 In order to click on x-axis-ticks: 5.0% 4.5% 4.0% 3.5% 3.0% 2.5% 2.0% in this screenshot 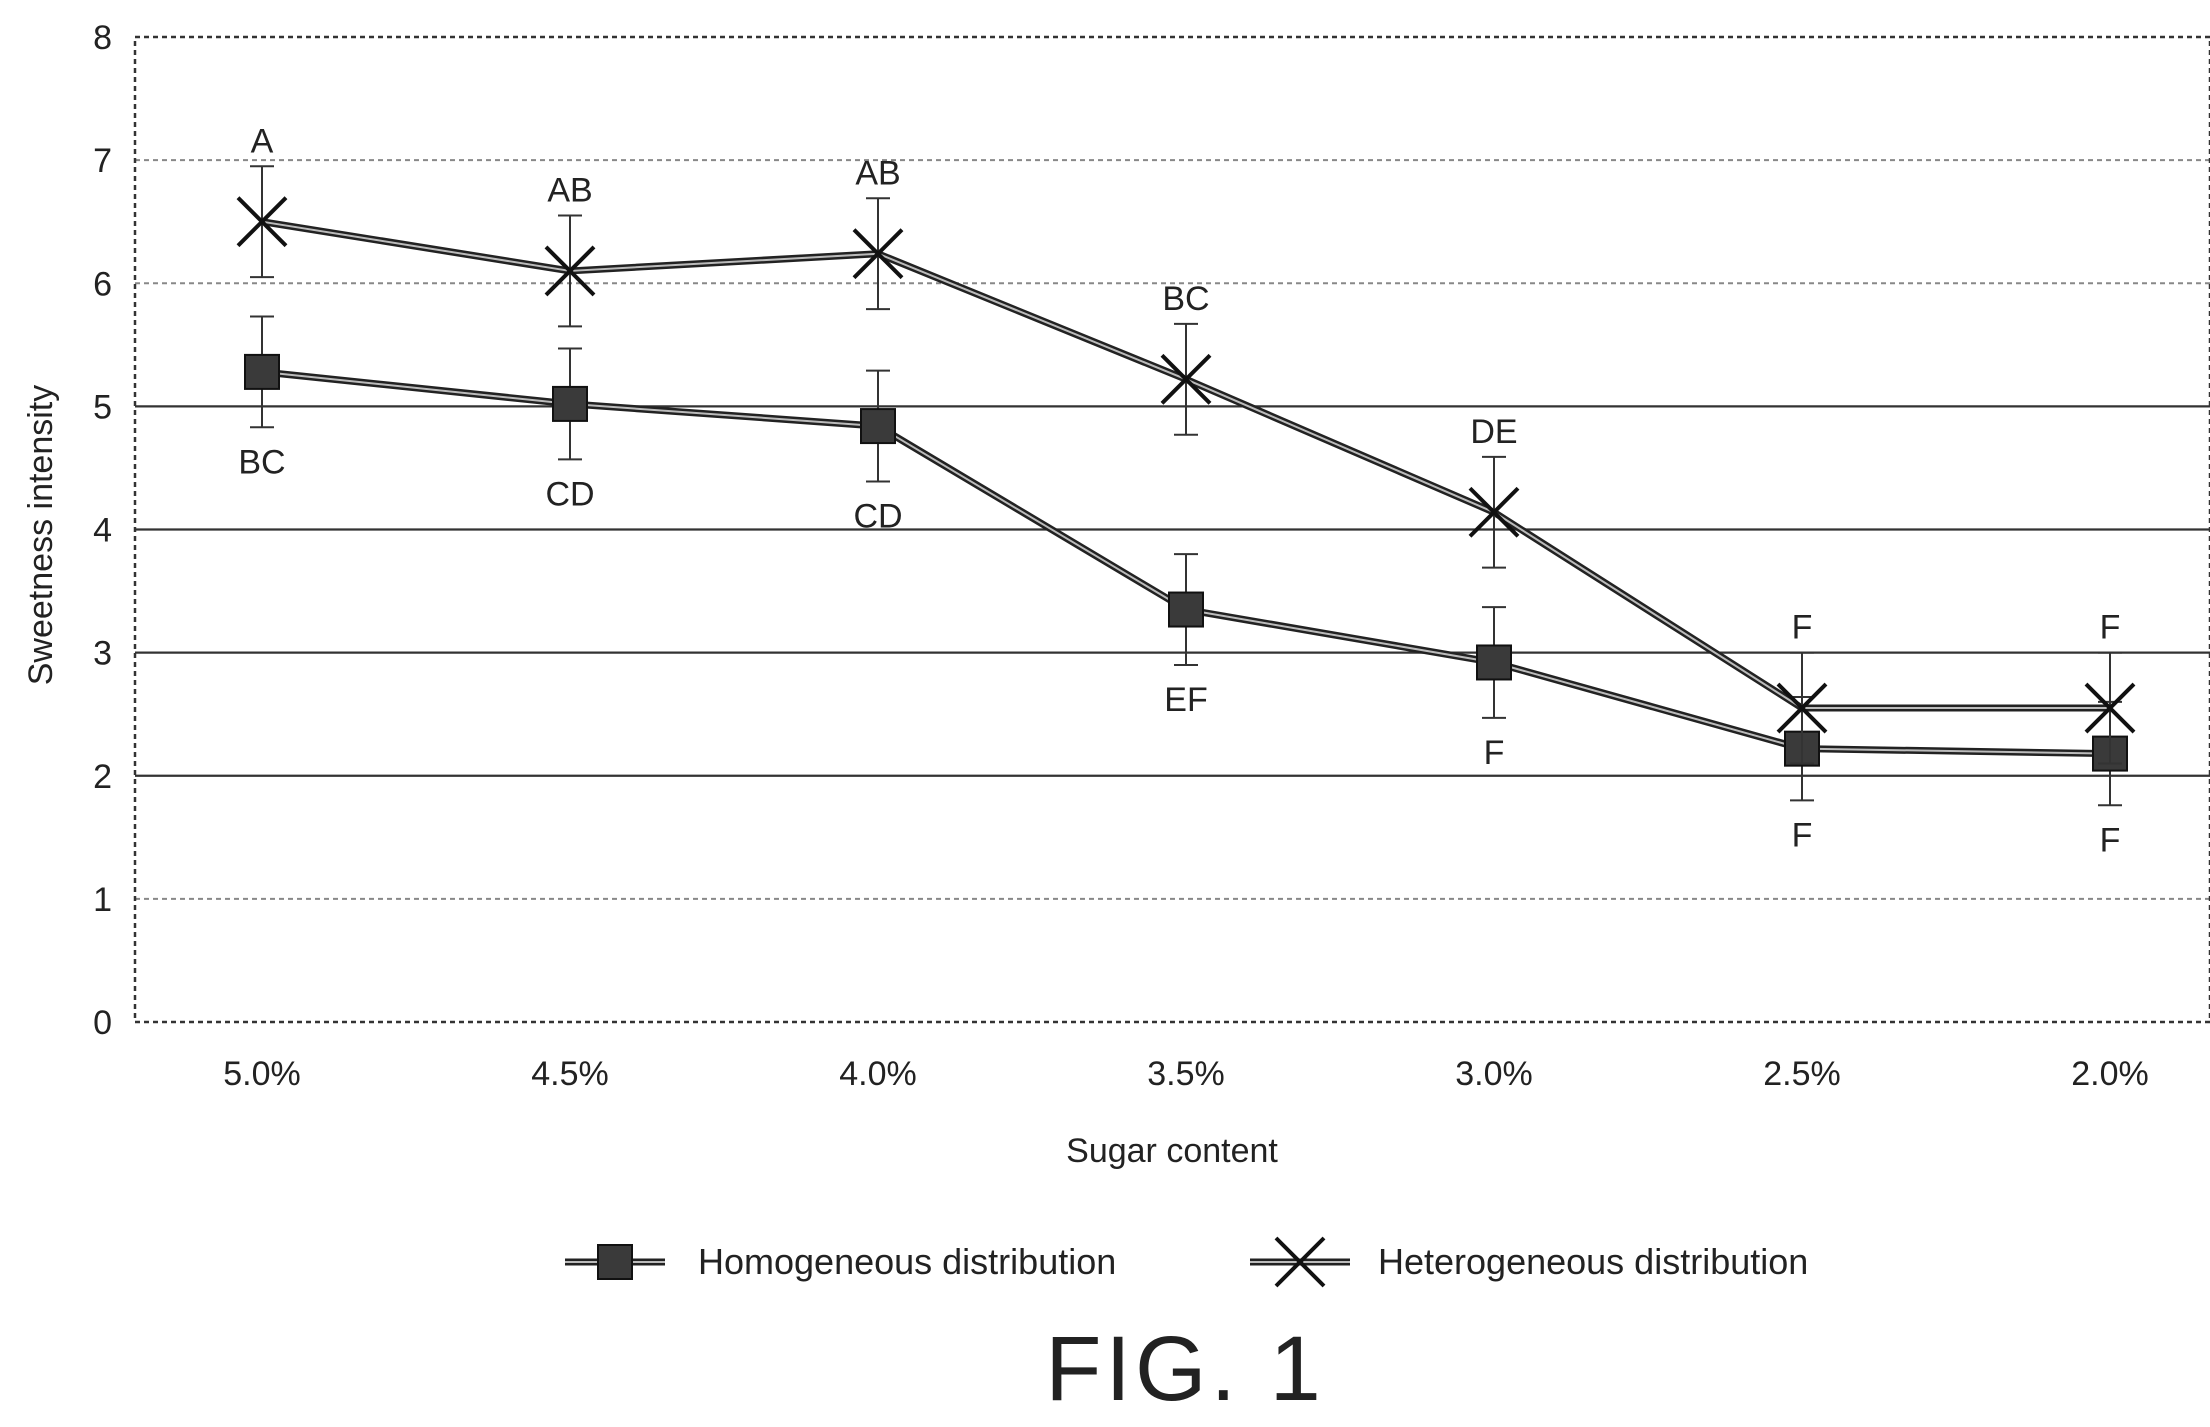, I will do `click(1186, 1074)`.